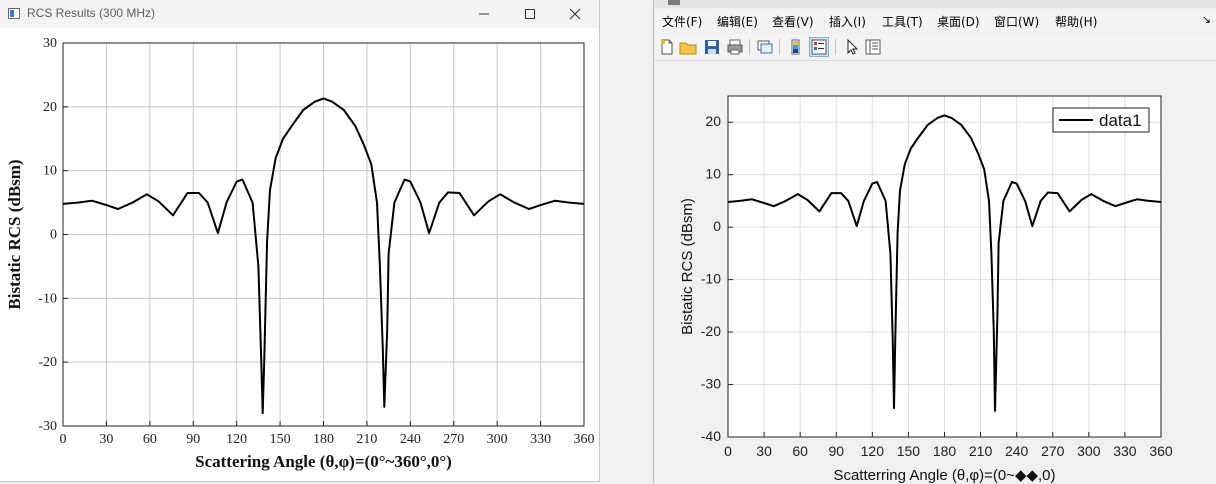  What do you see at coordinates (674, 2) in the screenshot?
I see `window-icon` at bounding box center [674, 2].